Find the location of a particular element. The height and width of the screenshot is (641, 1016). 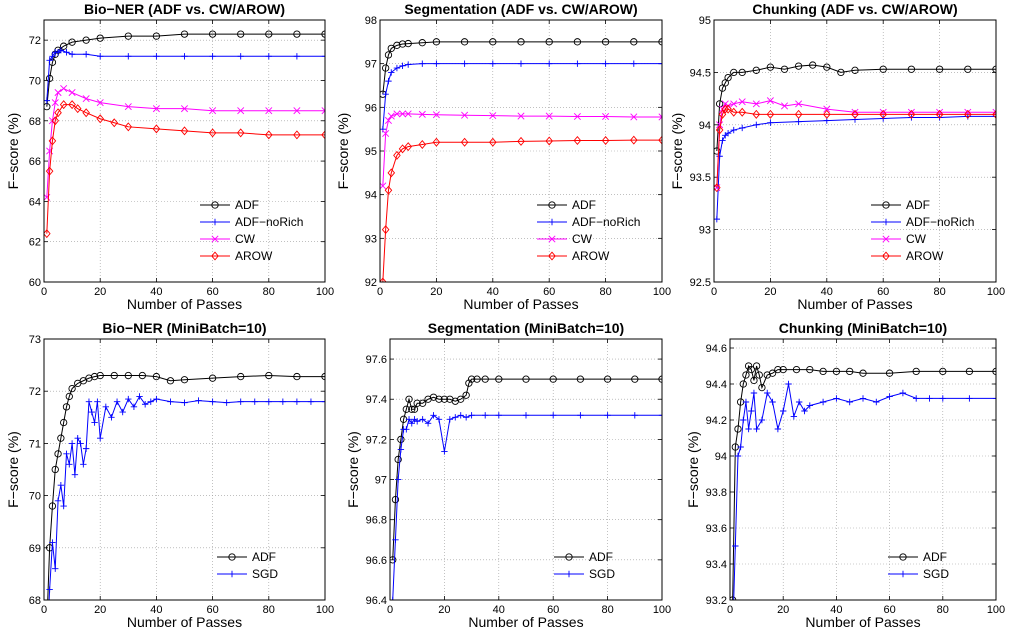

y-tick-label: 66 is located at coordinates (35, 162).